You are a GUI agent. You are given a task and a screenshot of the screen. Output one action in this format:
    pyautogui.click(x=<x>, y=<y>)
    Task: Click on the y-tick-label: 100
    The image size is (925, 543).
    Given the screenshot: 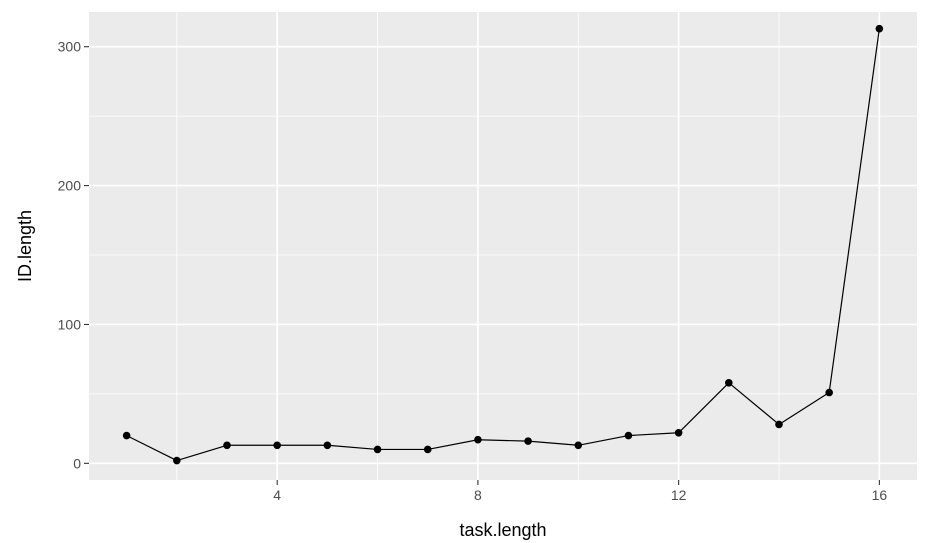 What is the action you would take?
    pyautogui.click(x=70, y=324)
    